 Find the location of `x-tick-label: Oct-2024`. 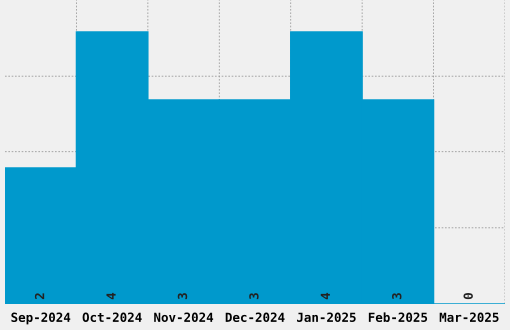

x-tick-label: Oct-2024 is located at coordinates (112, 317).